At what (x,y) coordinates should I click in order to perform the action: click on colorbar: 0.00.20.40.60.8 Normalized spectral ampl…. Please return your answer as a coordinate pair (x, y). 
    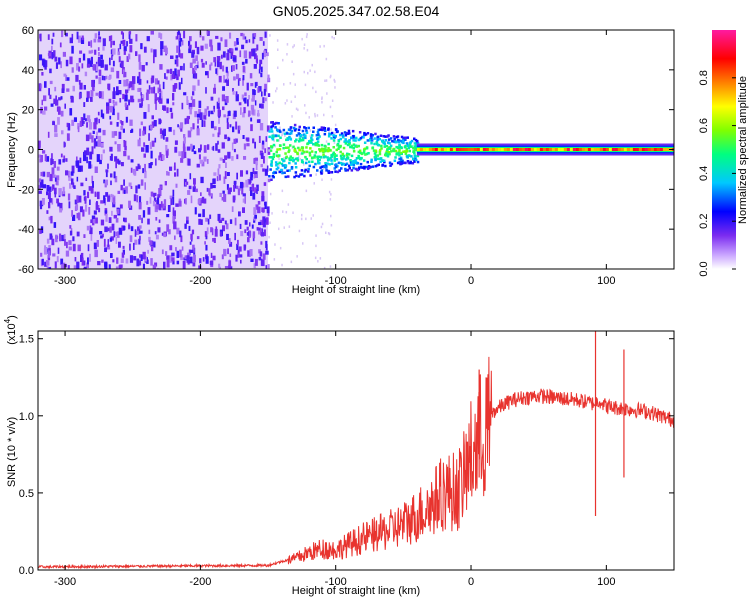
    Looking at the image, I should click on (723, 153).